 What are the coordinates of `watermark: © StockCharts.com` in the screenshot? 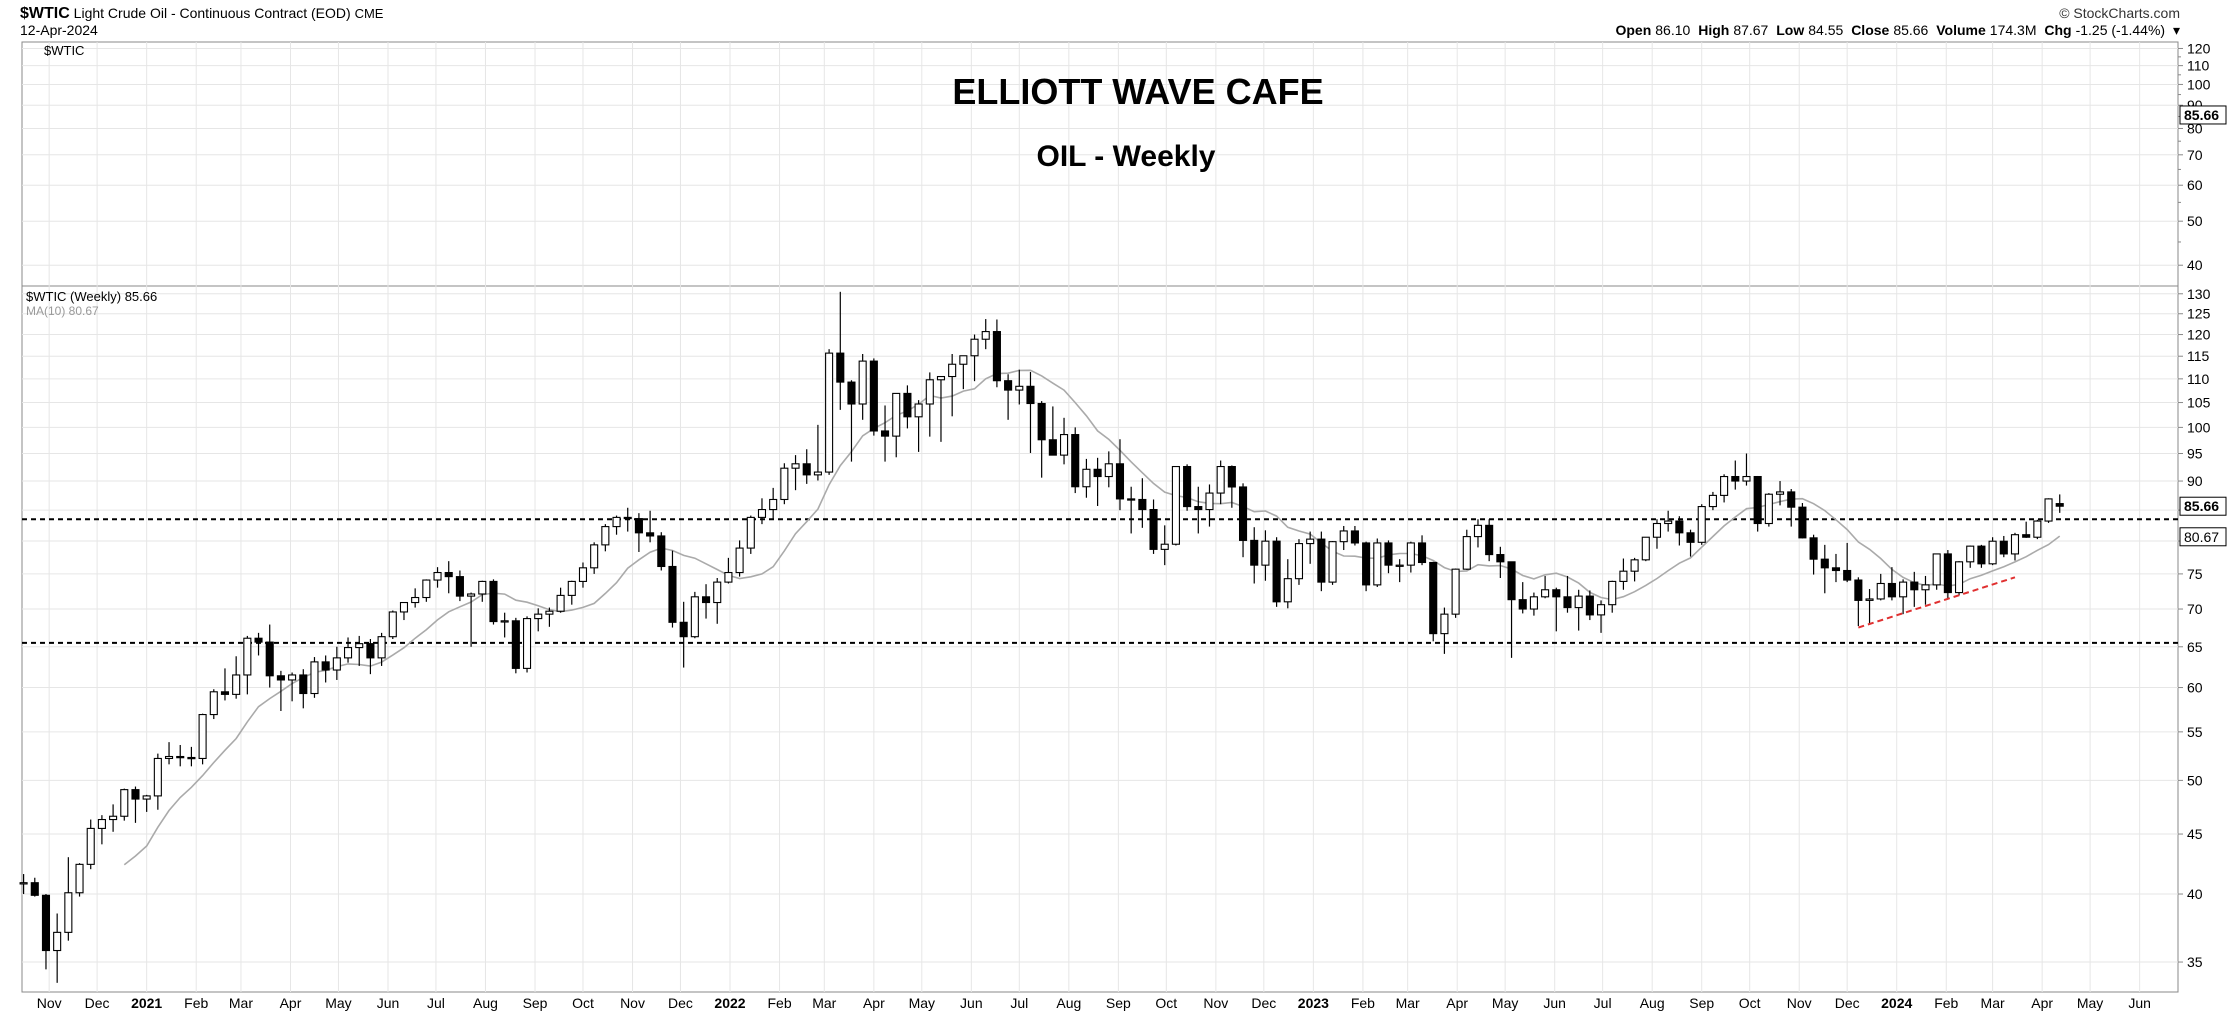 It's located at (2119, 13).